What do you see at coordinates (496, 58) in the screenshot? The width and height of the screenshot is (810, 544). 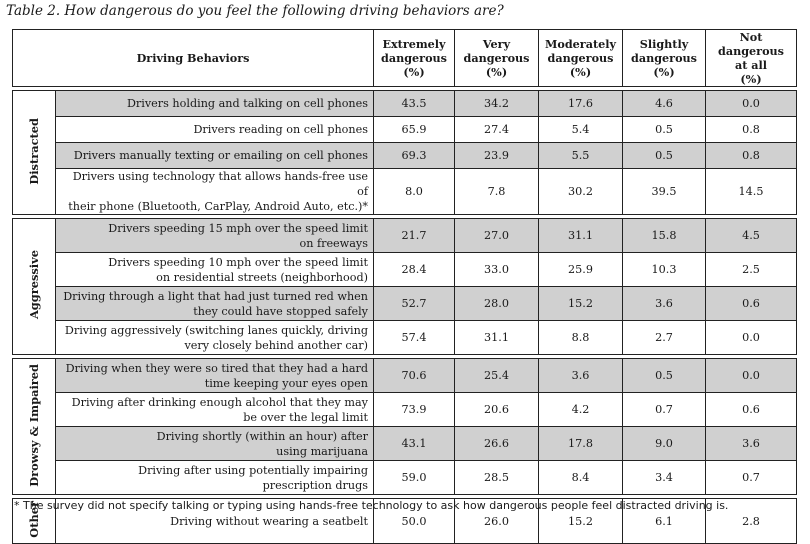 I see `header-very: Very dangerous (%)` at bounding box center [496, 58].